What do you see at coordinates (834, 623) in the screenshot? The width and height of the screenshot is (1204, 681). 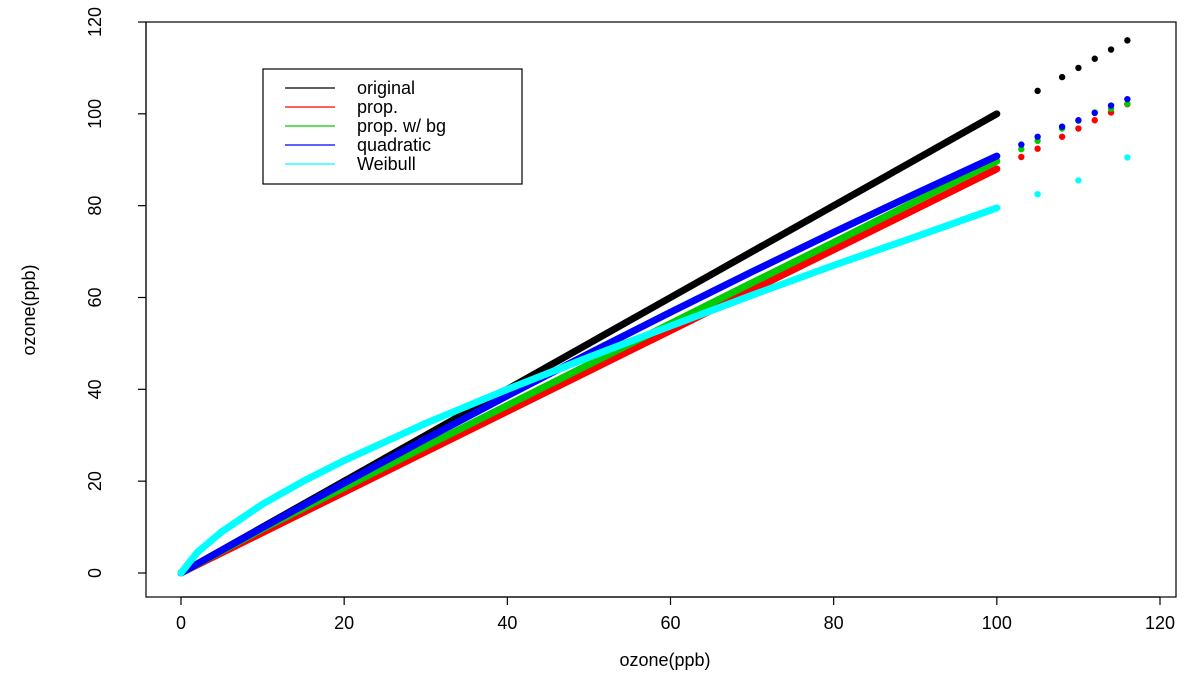 I see `x-tick-label: 80` at bounding box center [834, 623].